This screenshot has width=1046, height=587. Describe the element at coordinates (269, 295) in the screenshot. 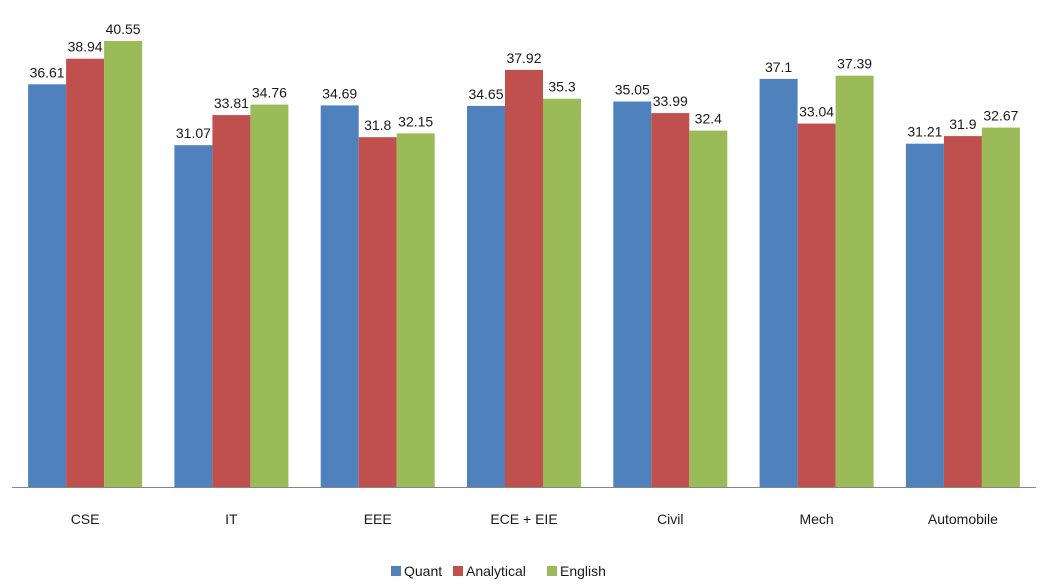

I see `bar-english-it` at that location.